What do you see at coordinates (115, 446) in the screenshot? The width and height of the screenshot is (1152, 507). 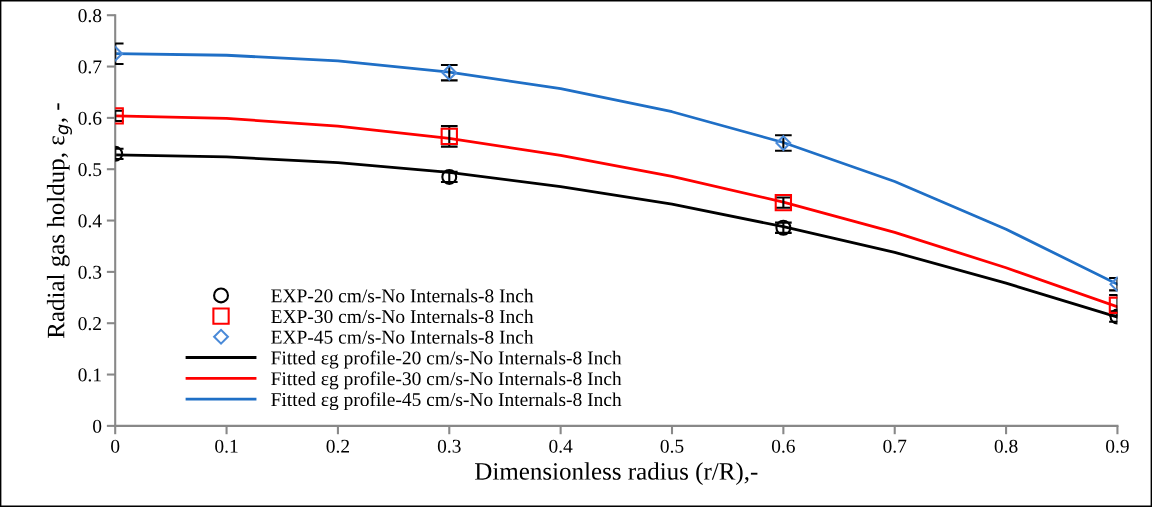 I see `x-tick-label: 0` at bounding box center [115, 446].